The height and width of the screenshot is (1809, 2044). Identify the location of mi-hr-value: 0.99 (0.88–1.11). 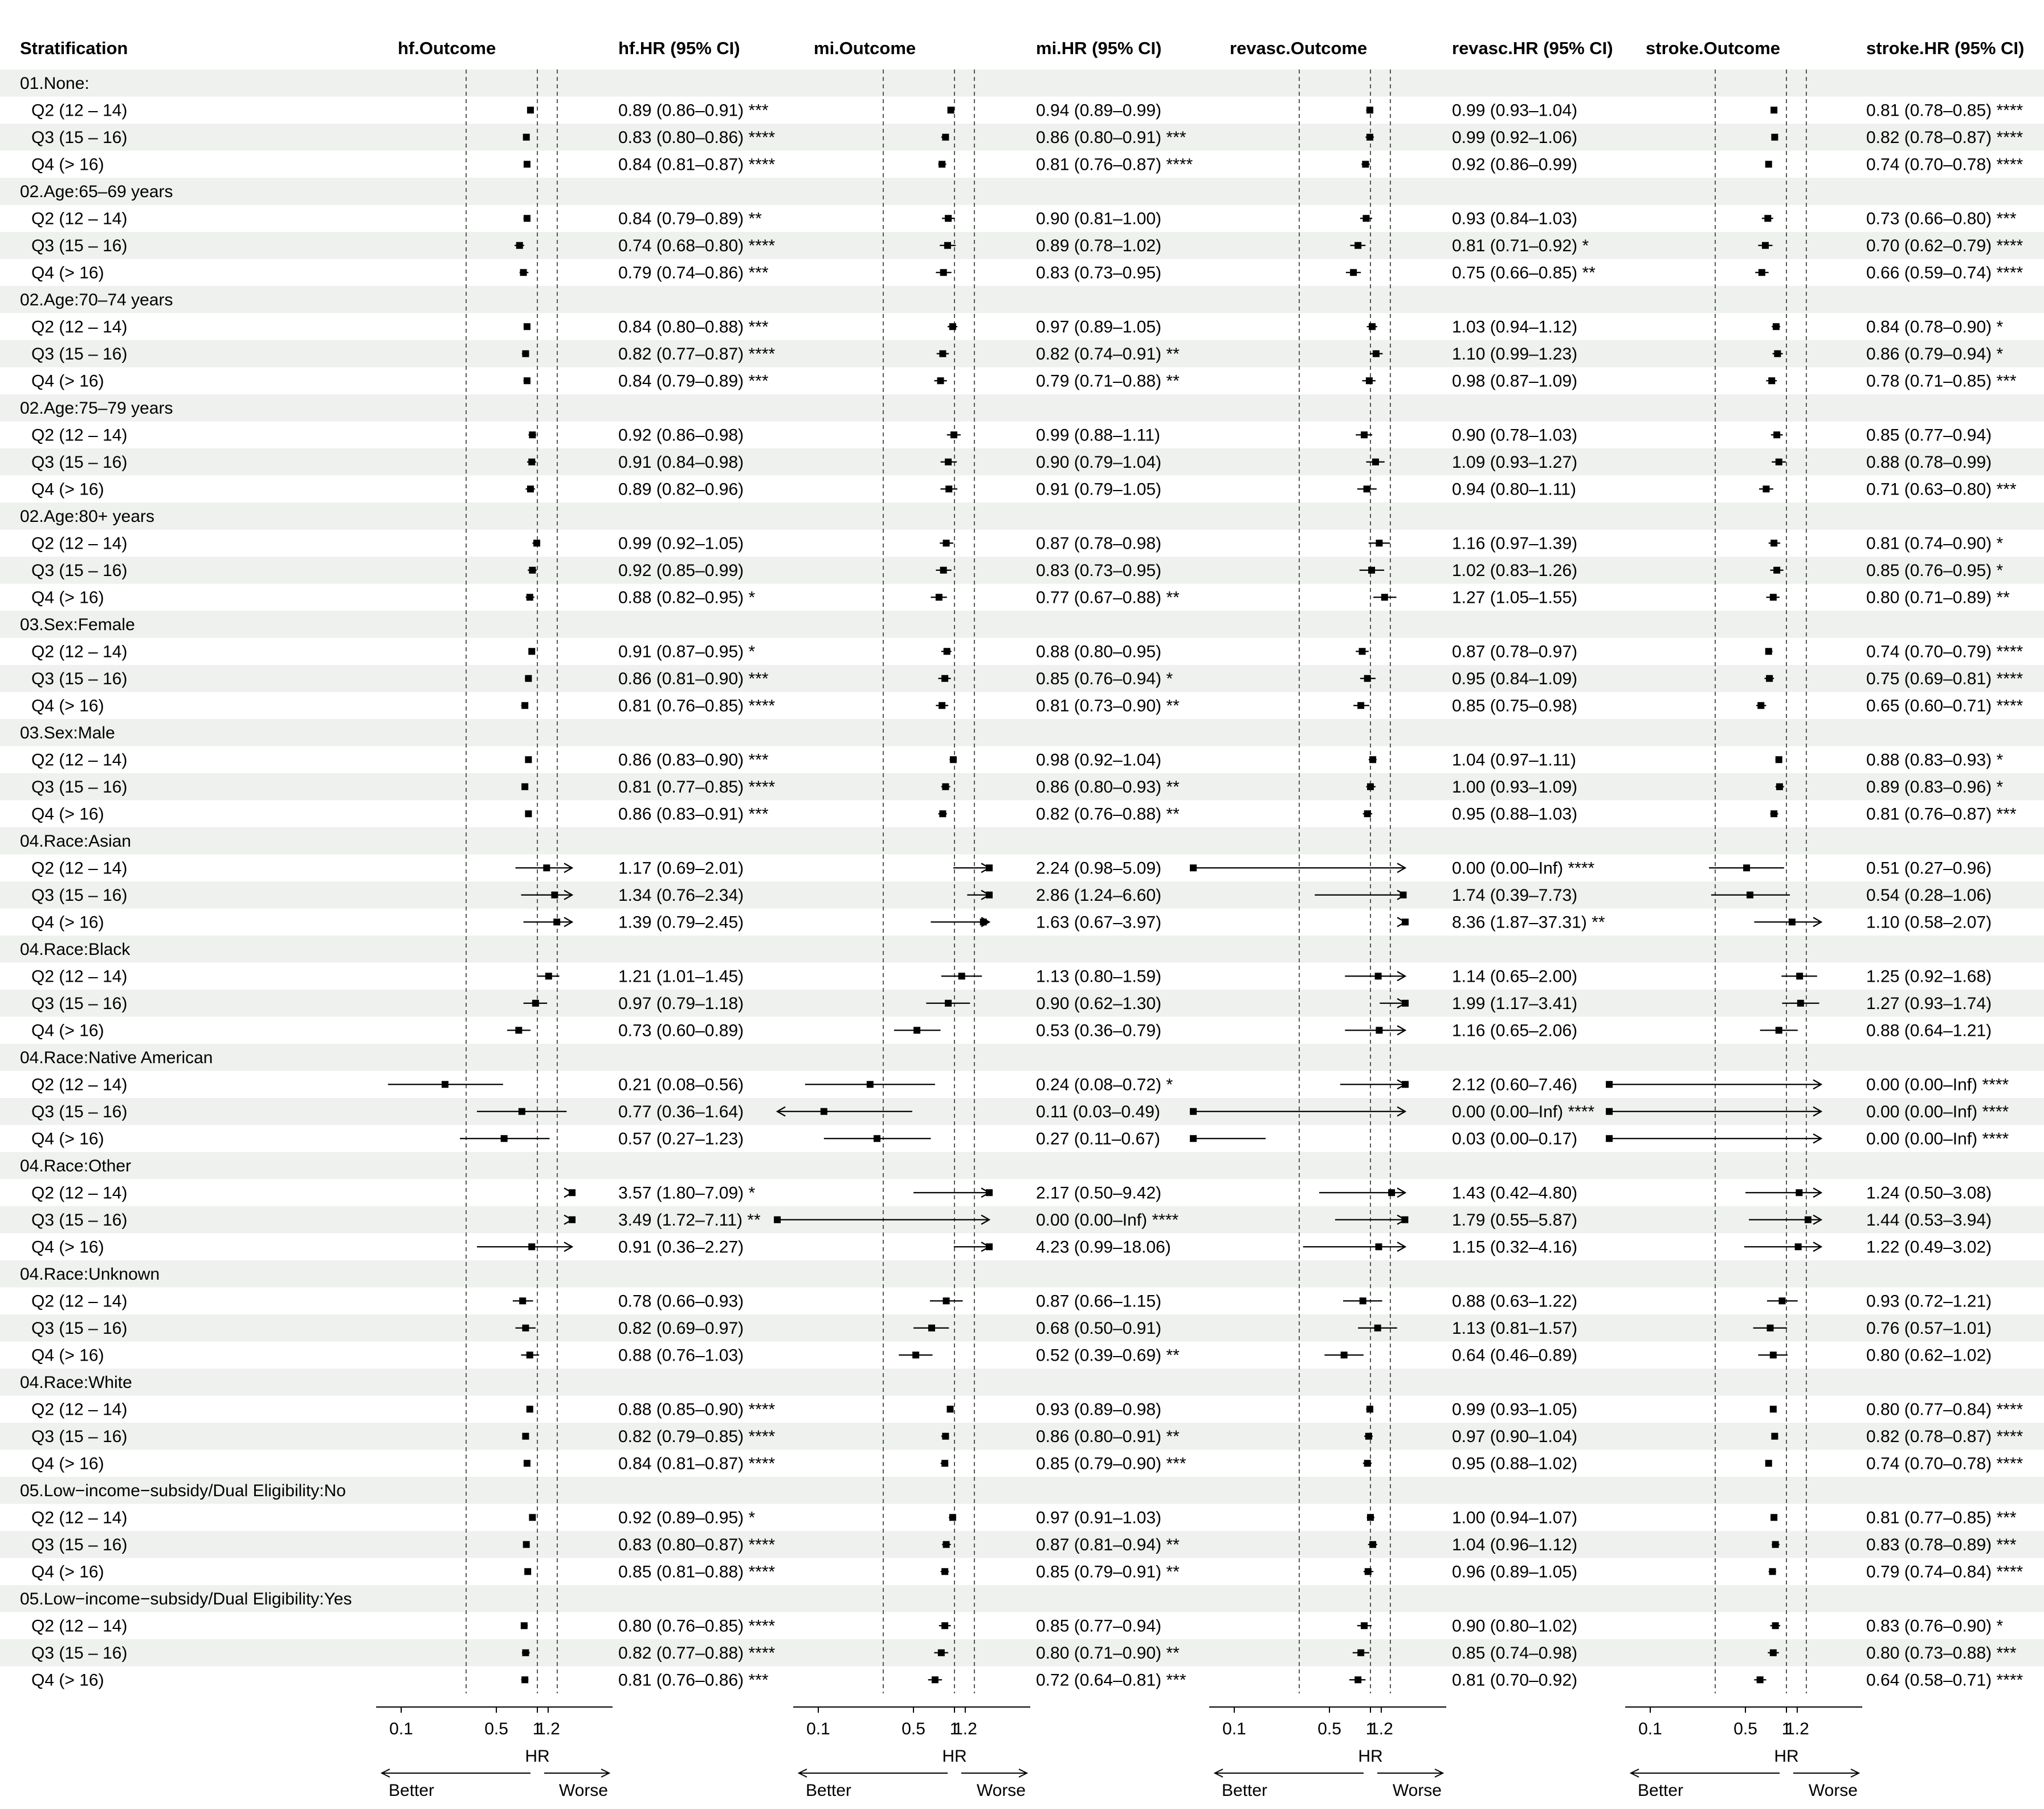
(1098, 435).